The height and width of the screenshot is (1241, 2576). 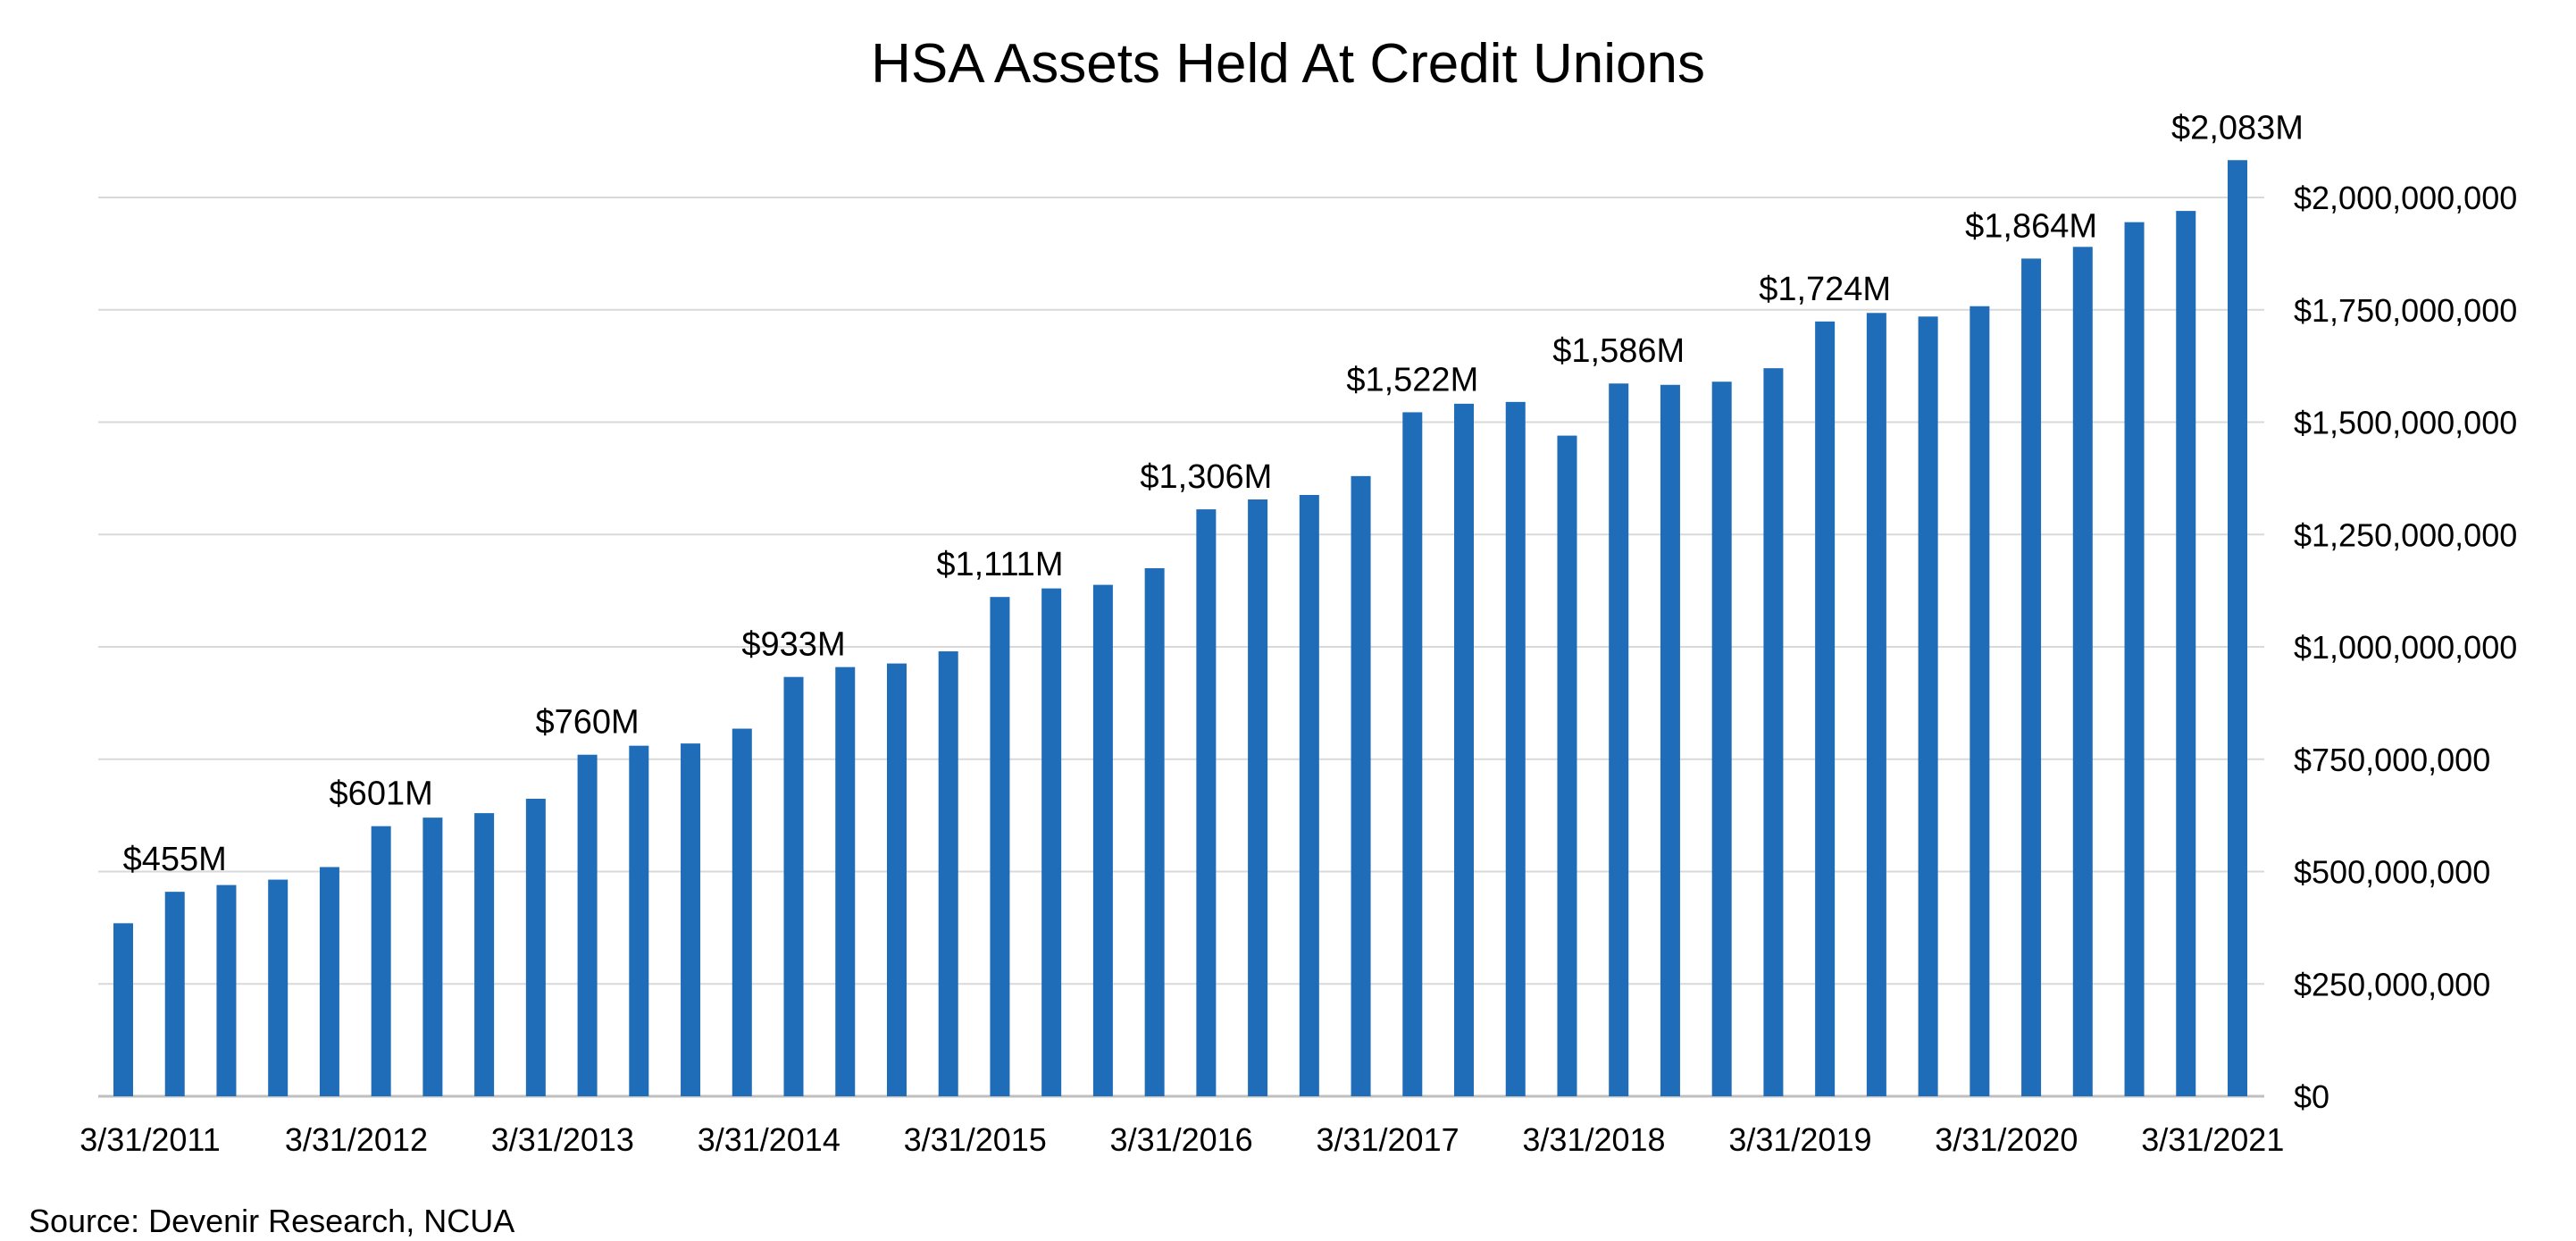 What do you see at coordinates (149, 1139) in the screenshot?
I see `x-tick-label: 3/31/2011` at bounding box center [149, 1139].